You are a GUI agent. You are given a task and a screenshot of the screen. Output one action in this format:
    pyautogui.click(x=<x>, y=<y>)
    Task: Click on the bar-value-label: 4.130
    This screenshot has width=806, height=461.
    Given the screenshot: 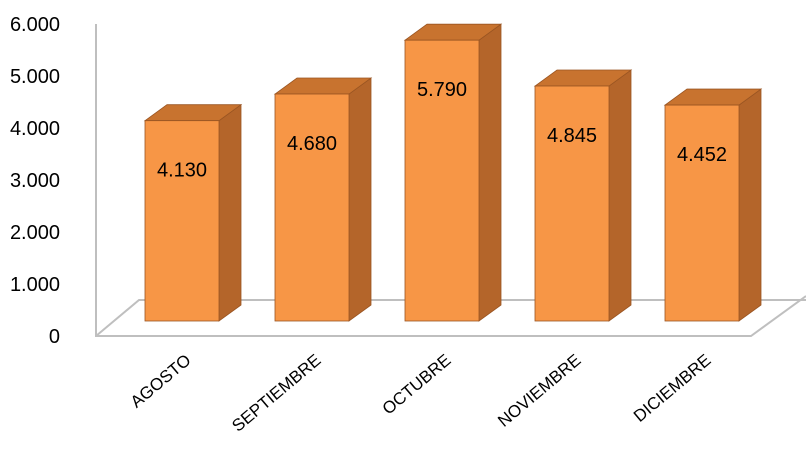 What is the action you would take?
    pyautogui.click(x=182, y=171)
    